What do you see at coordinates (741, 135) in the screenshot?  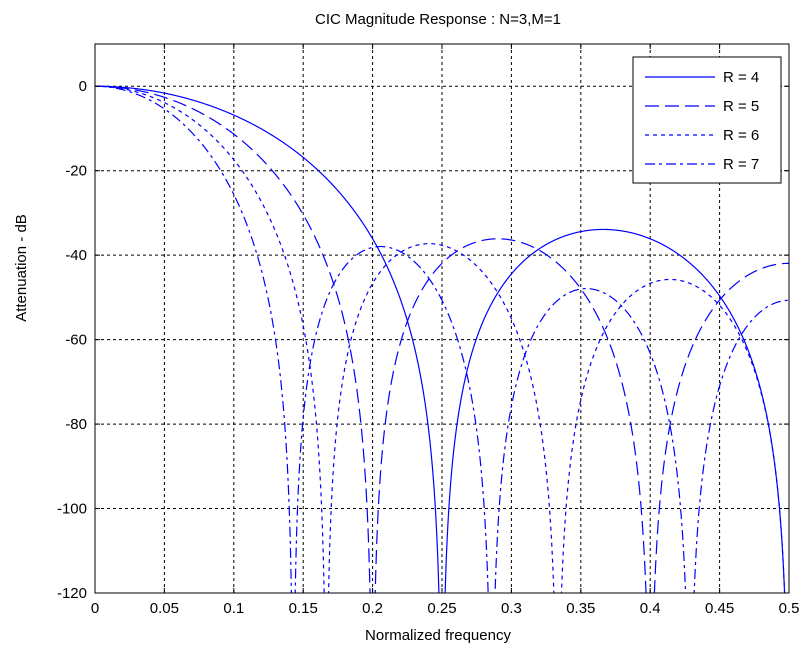 I see `legend-label: R = 6` at bounding box center [741, 135].